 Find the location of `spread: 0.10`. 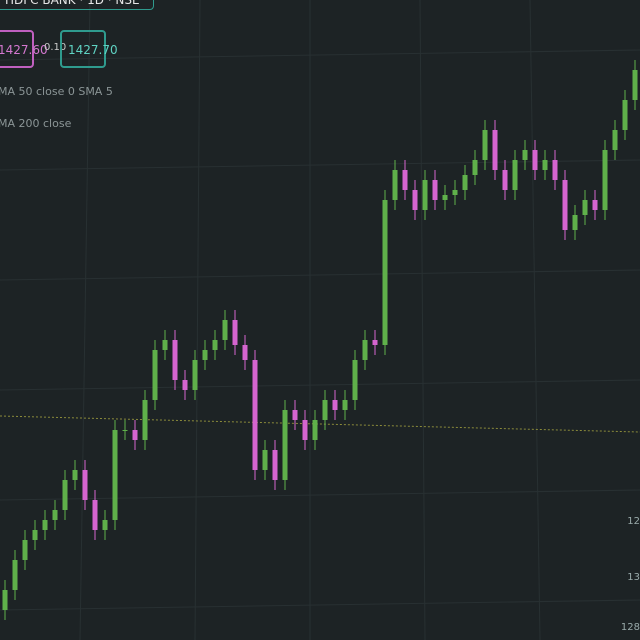

spread: 0.10 is located at coordinates (55, 47).